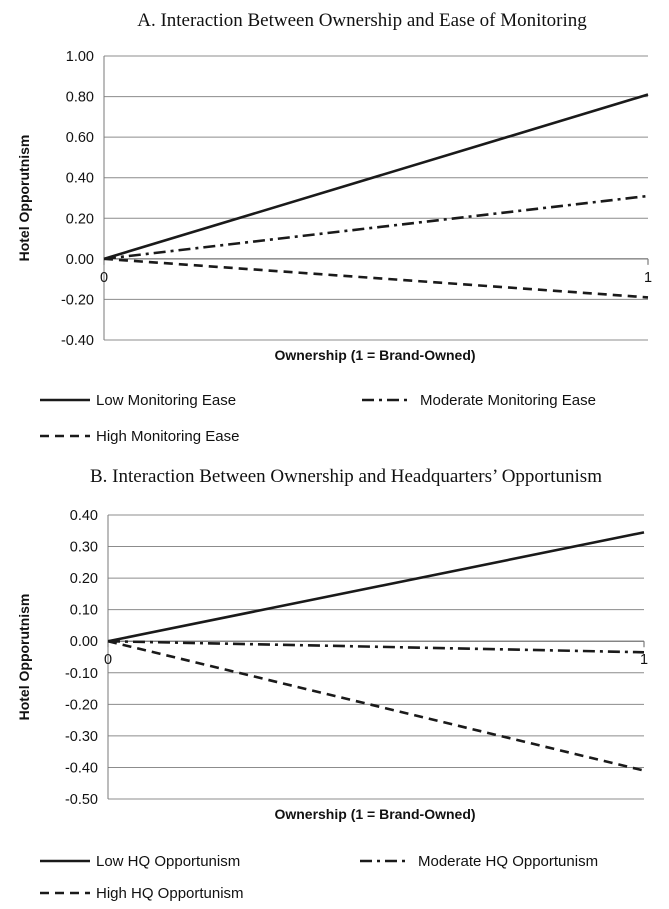  What do you see at coordinates (508, 861) in the screenshot?
I see `legend-label-moderate-hq-opportunism: Moderate HQ Opportunism` at bounding box center [508, 861].